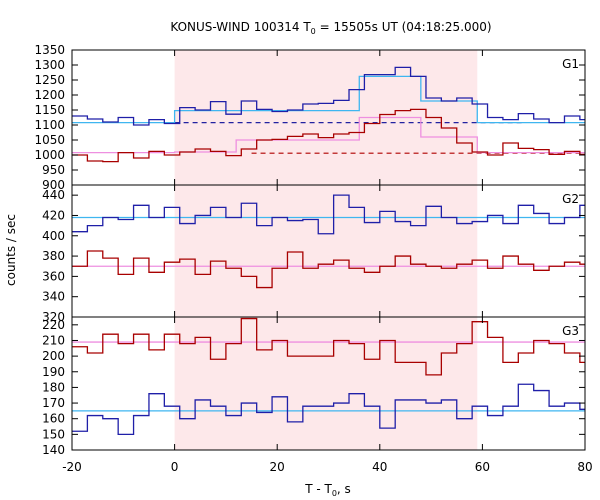  Describe the element at coordinates (49, 50) in the screenshot. I see `y-tick-label-g1: 1350` at that location.